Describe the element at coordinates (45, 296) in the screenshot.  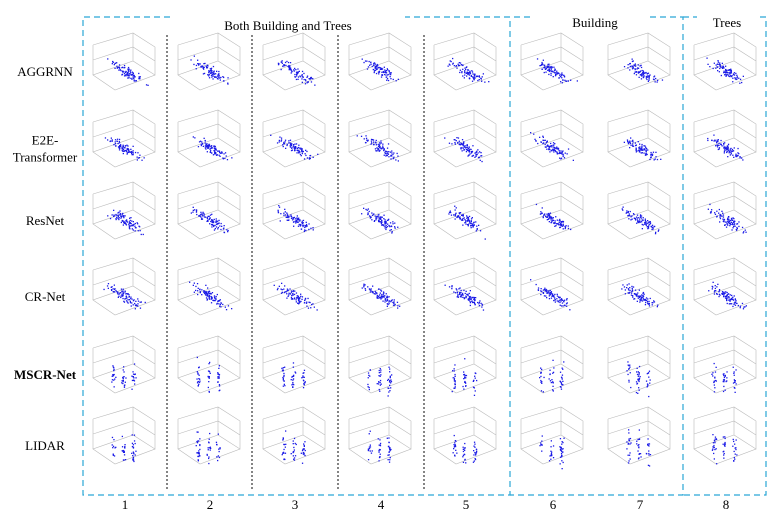
I see `row-label: CR-Net` at that location.